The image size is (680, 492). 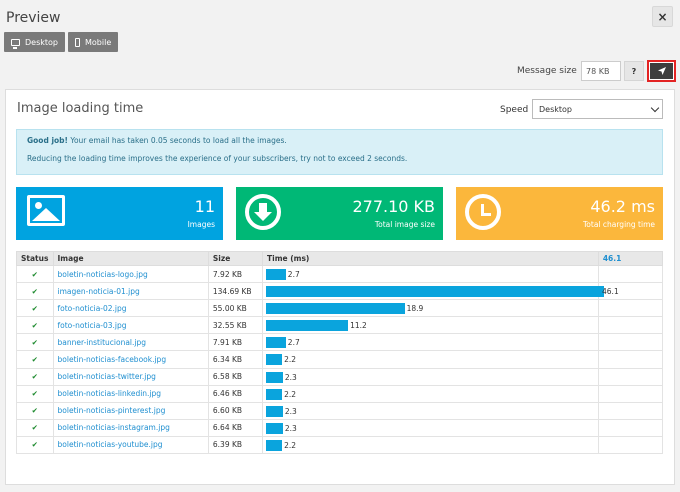 I want to click on table-row: ✔ boletin-noticias-twitter.jpg 6.58 KB 2.3, so click(x=340, y=376).